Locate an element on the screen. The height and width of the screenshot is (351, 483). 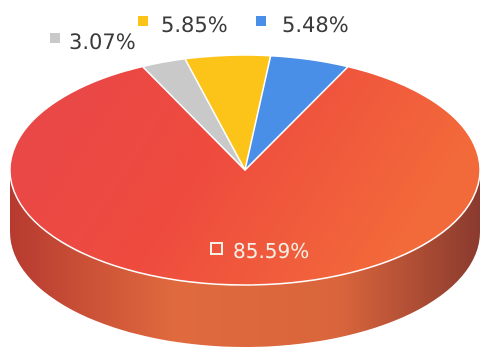
legend-marker-red is located at coordinates (216, 248).